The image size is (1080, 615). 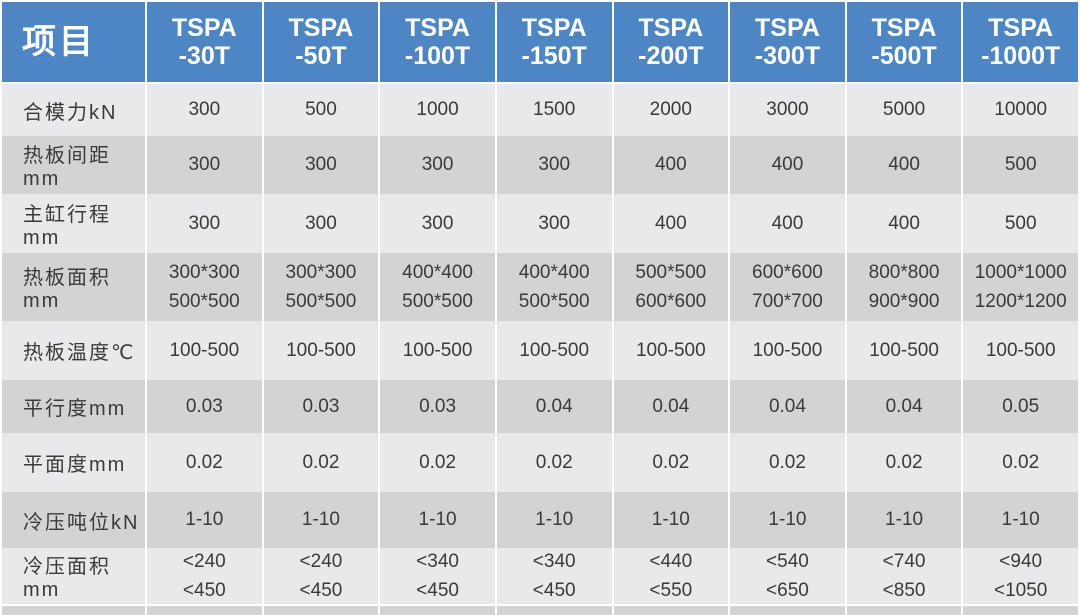 What do you see at coordinates (671, 287) in the screenshot?
I see `table-cell: 500*500 600*600` at bounding box center [671, 287].